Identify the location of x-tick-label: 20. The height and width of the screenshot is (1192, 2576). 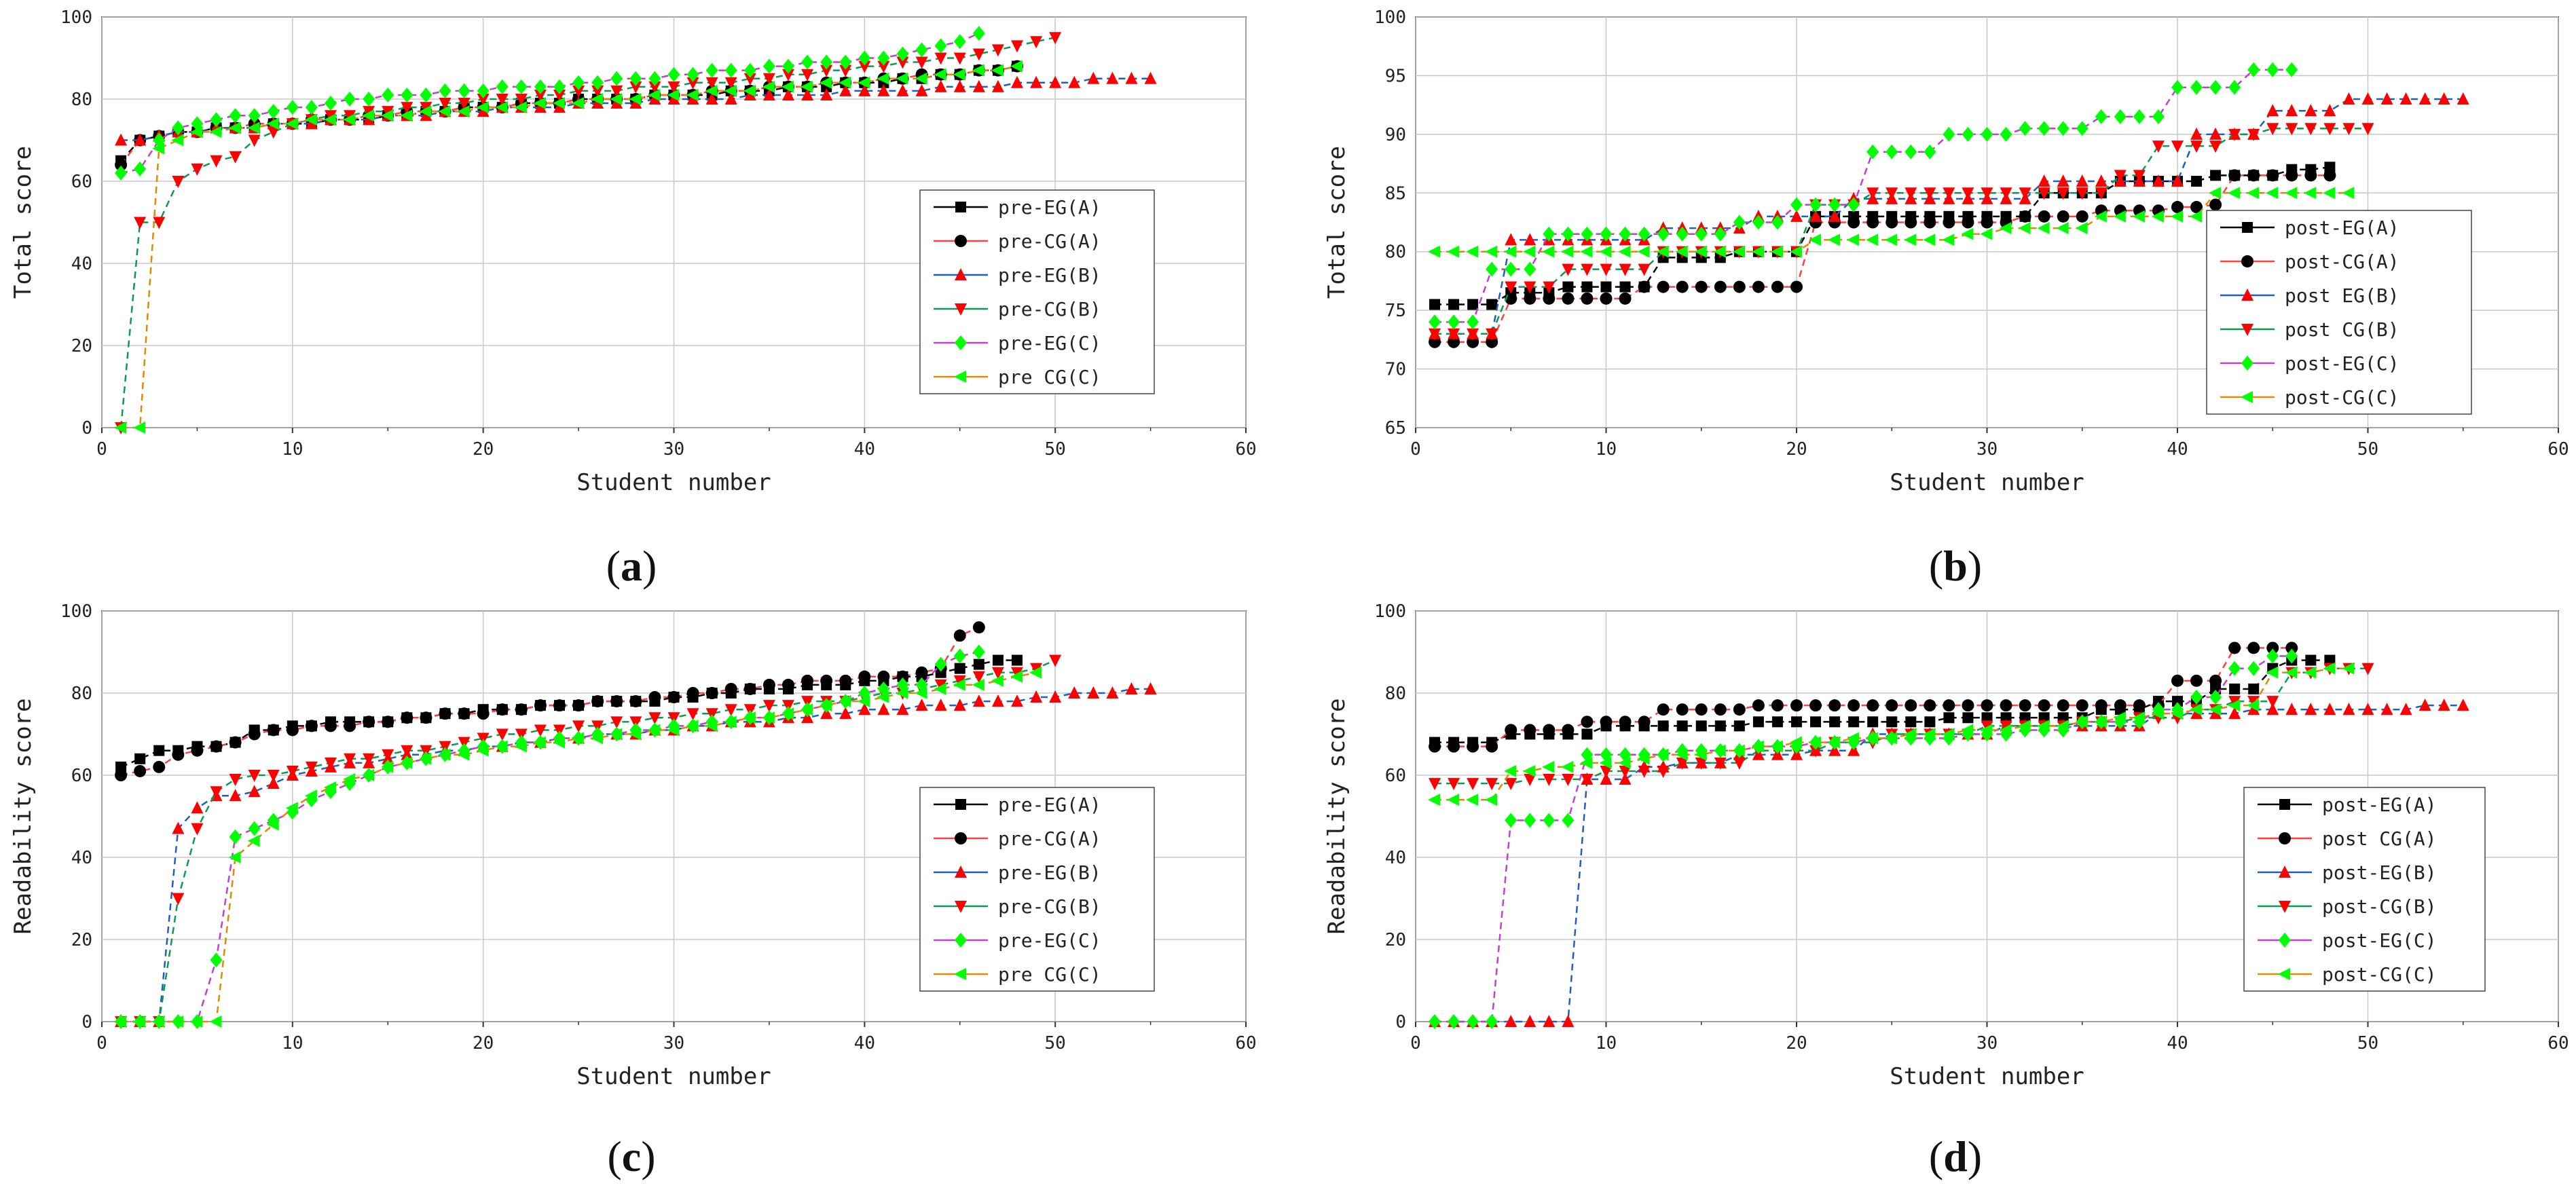
(483, 449).